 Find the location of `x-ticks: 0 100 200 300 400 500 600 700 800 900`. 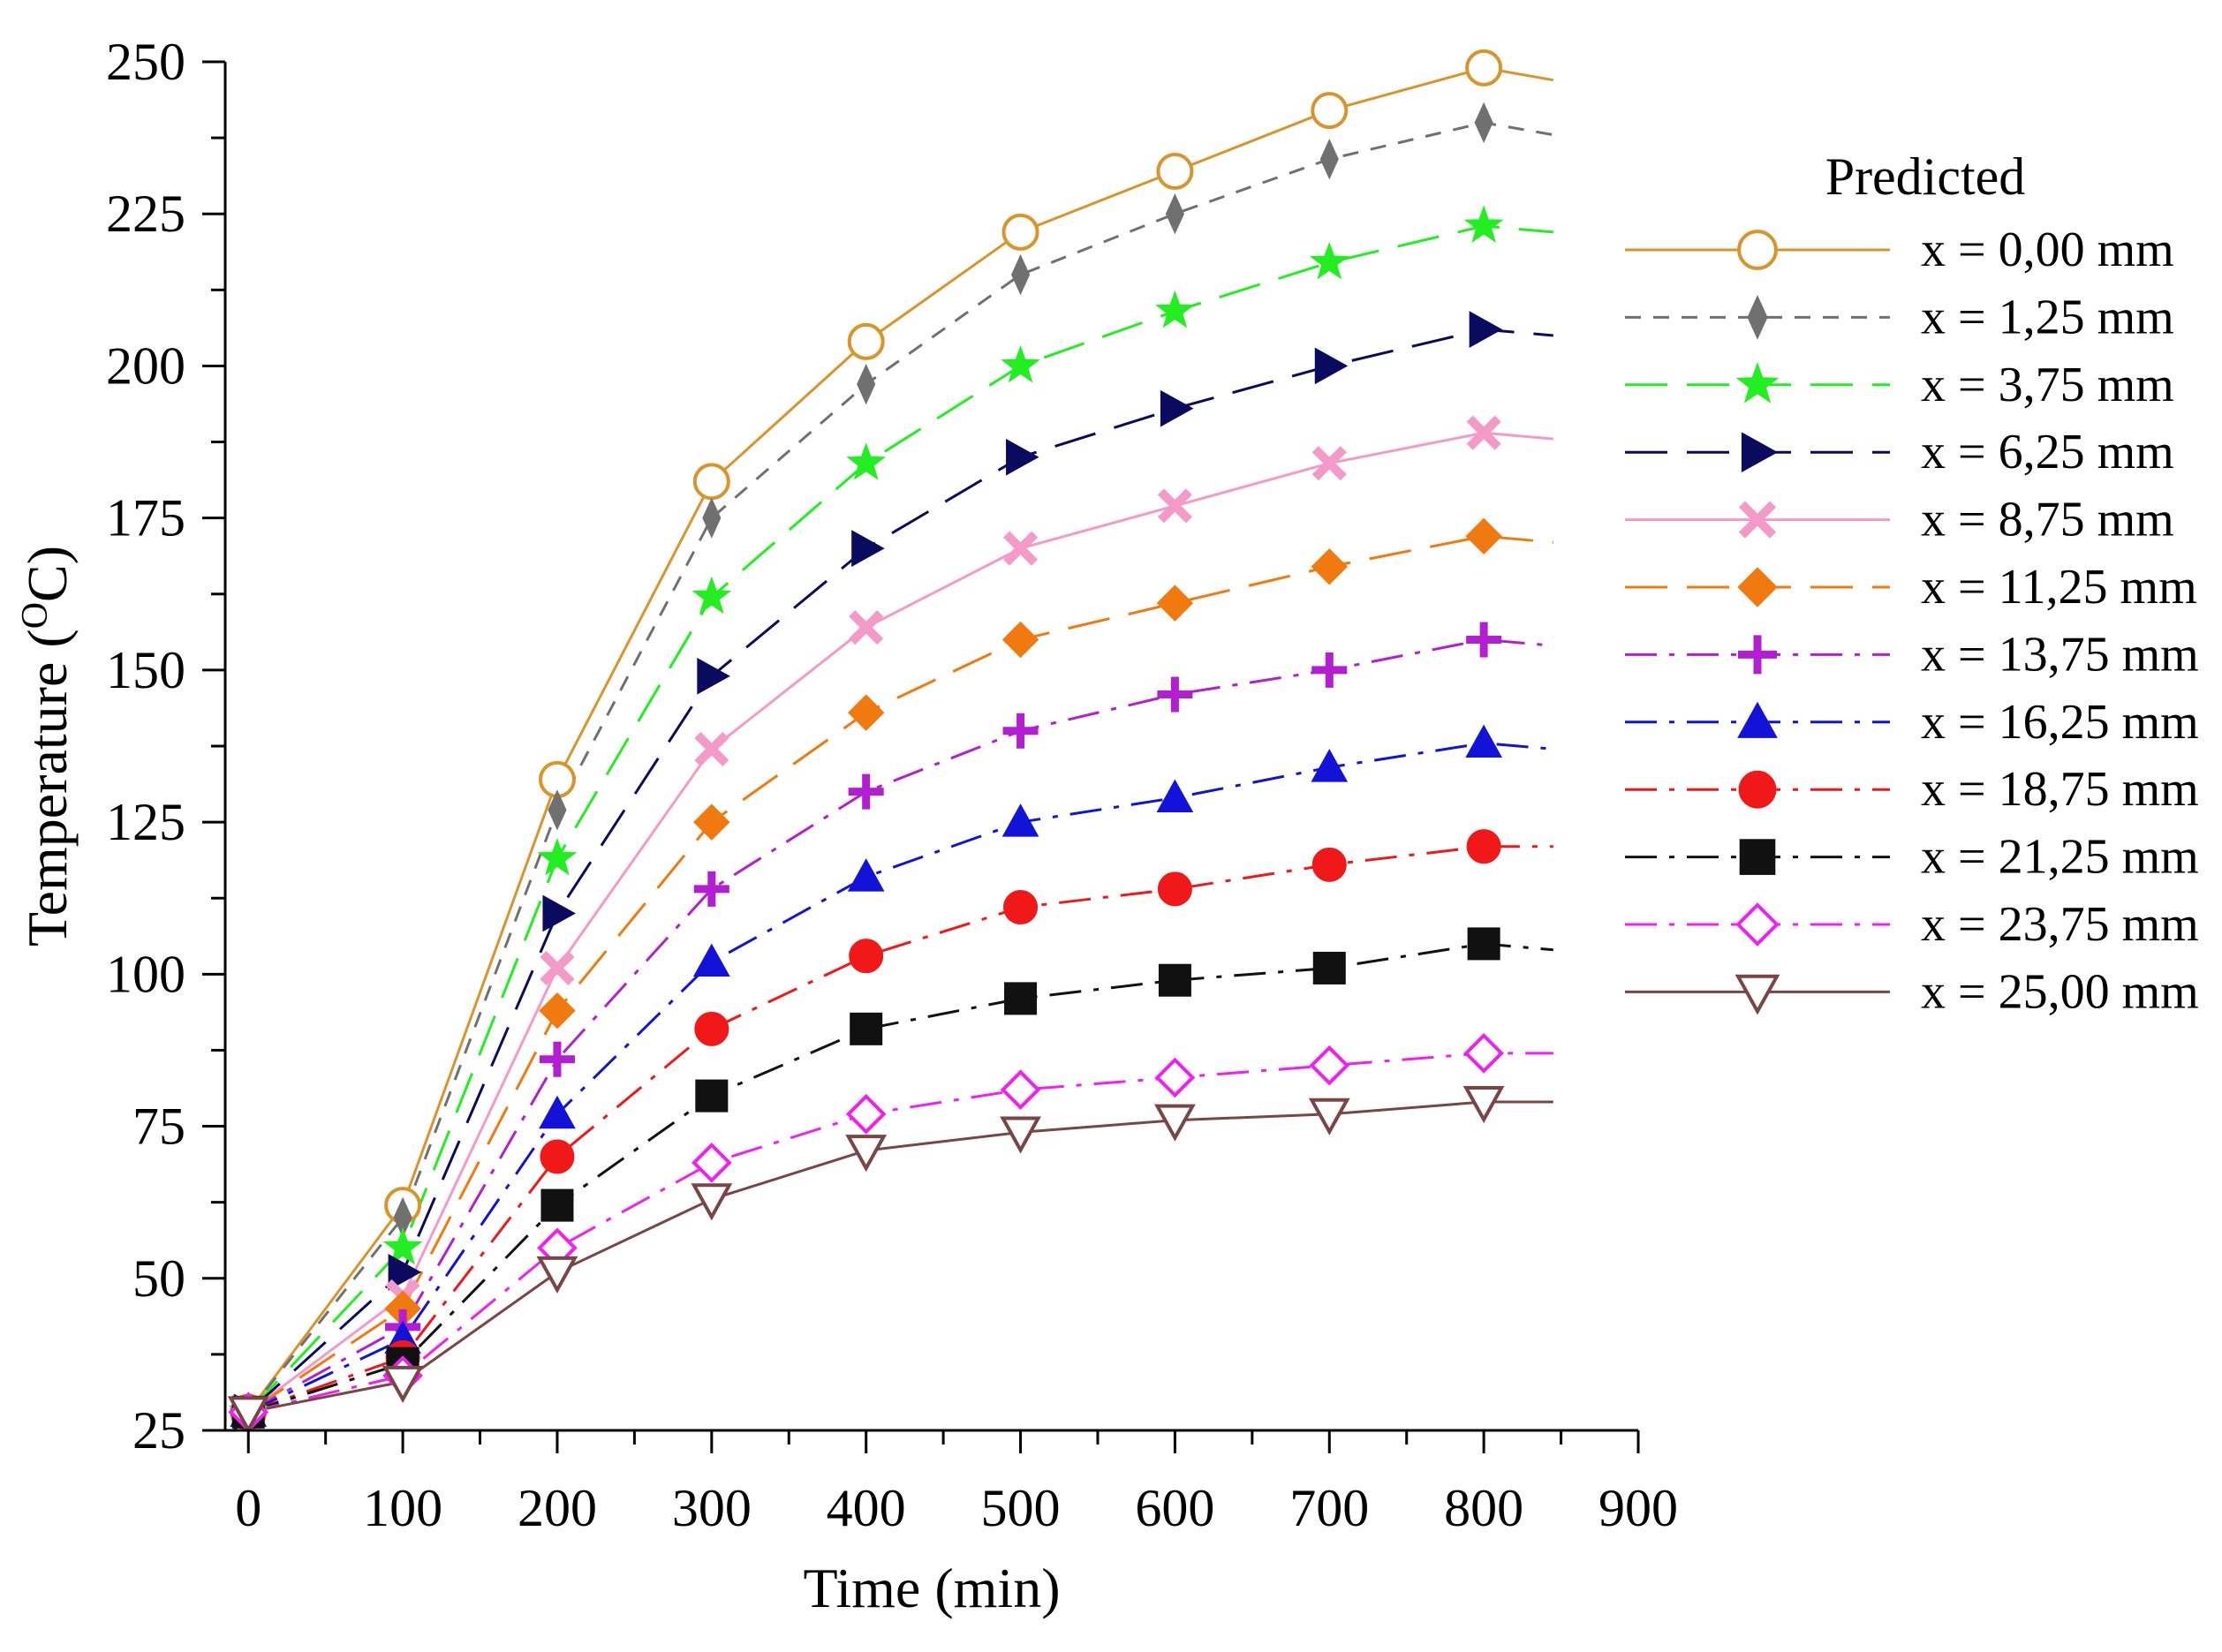

x-ticks: 0 100 200 300 400 500 600 700 800 900 is located at coordinates (956, 1483).